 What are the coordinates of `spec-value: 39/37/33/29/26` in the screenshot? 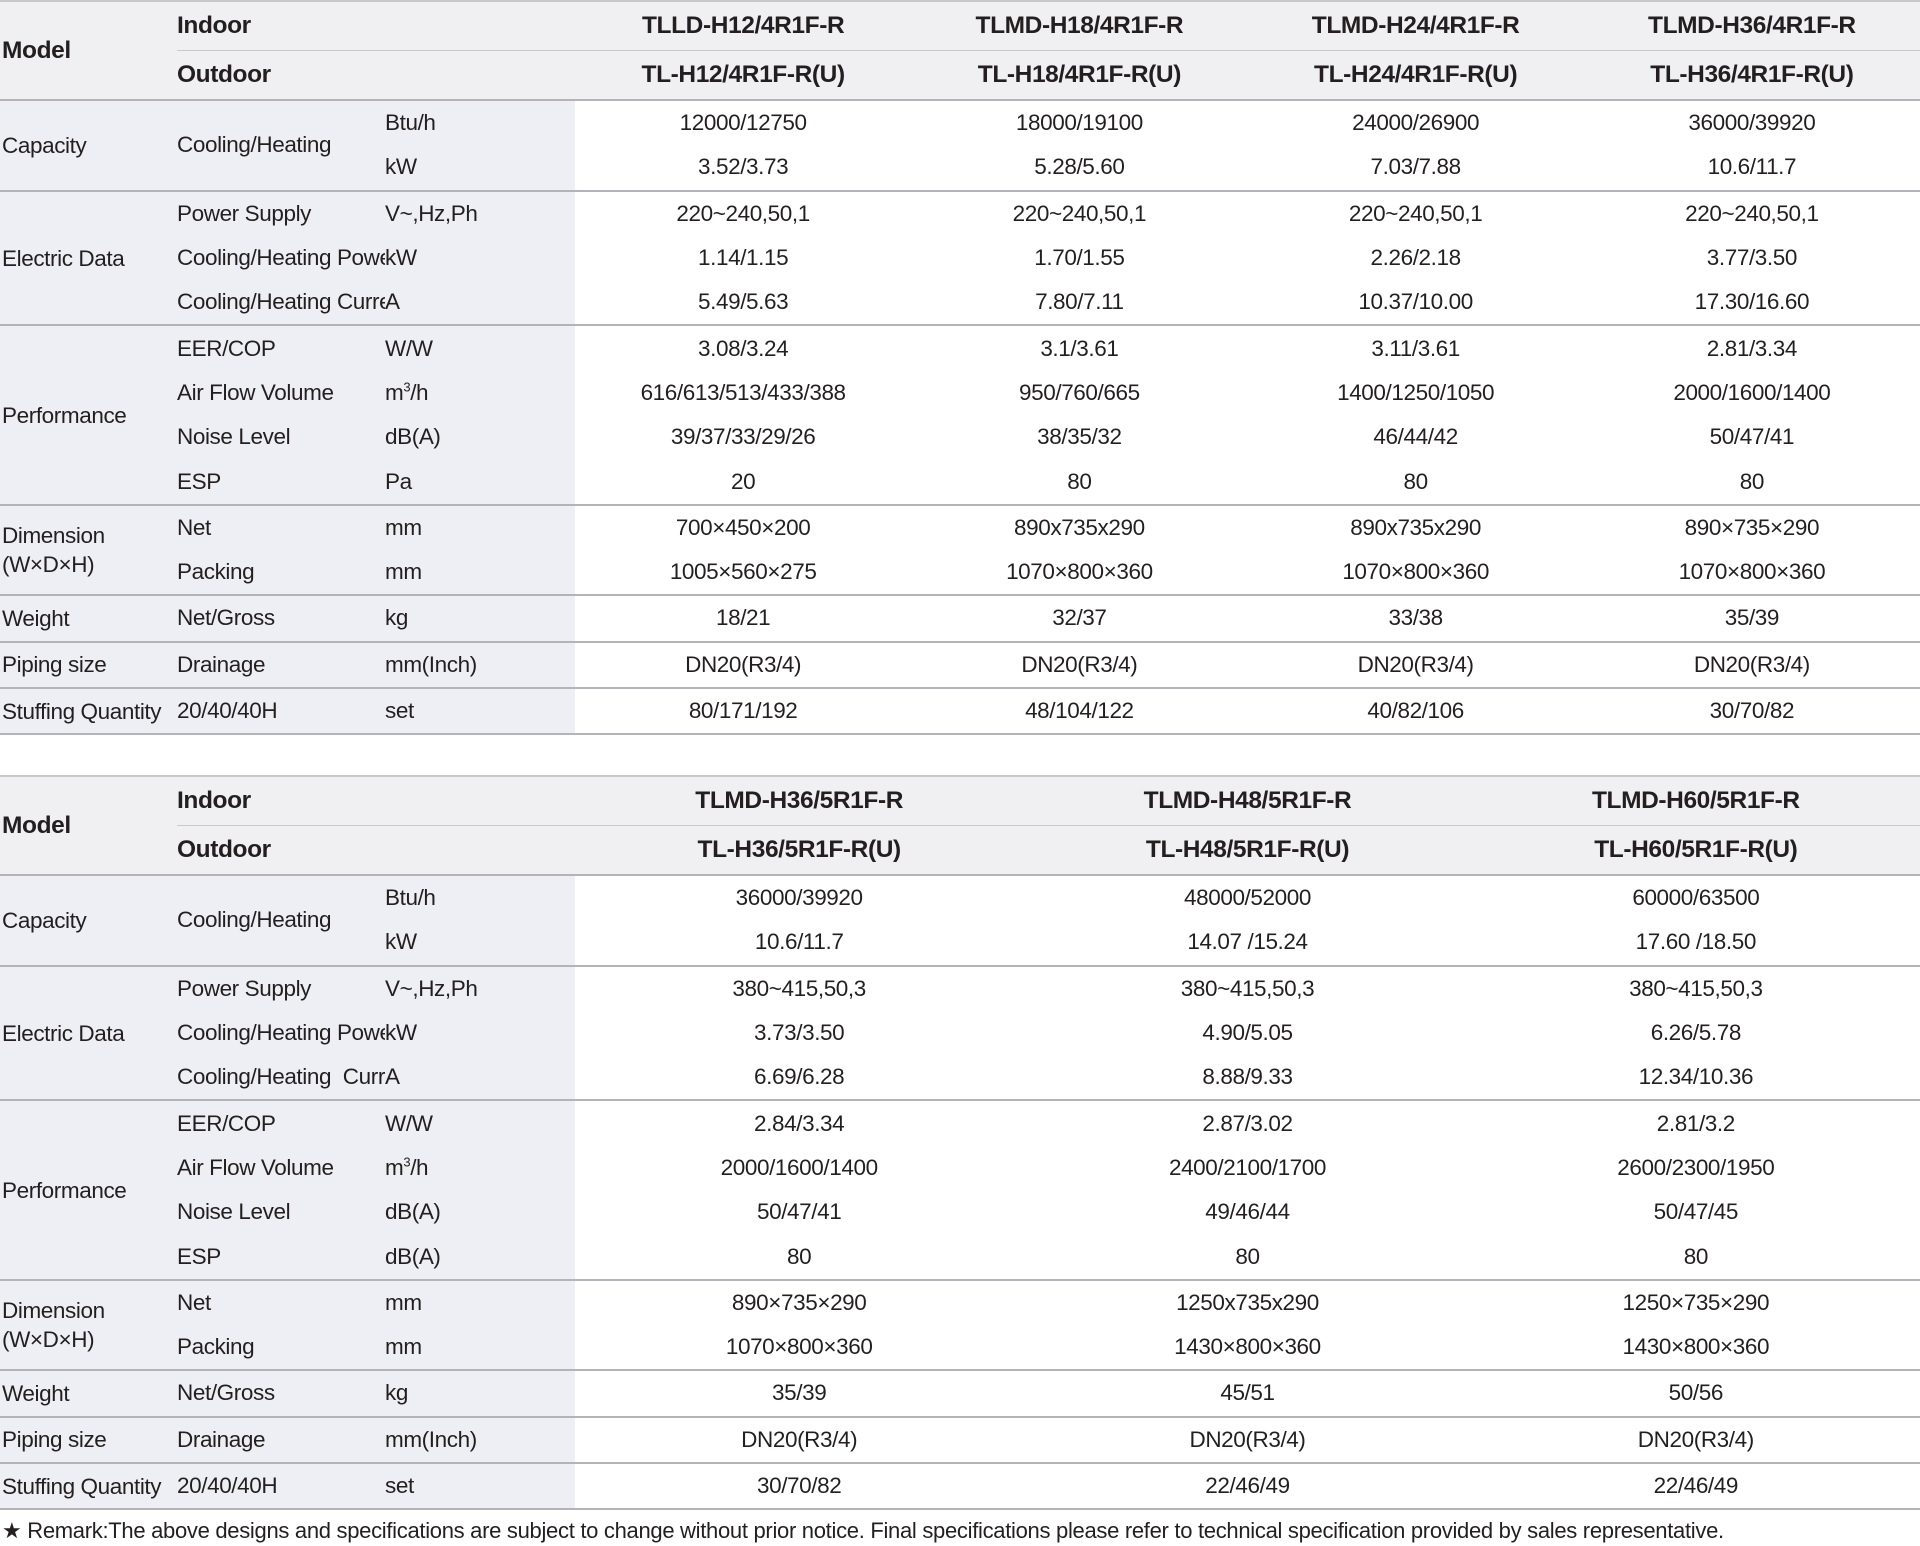 It's located at (743, 437).